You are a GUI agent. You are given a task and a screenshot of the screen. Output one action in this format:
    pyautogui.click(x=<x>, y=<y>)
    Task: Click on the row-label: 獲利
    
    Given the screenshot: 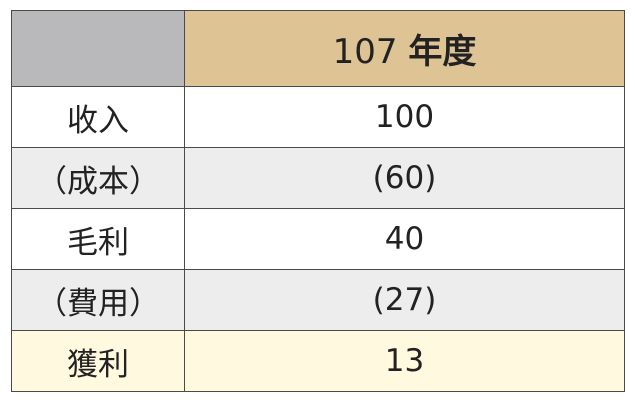 What is the action you would take?
    pyautogui.click(x=98, y=361)
    